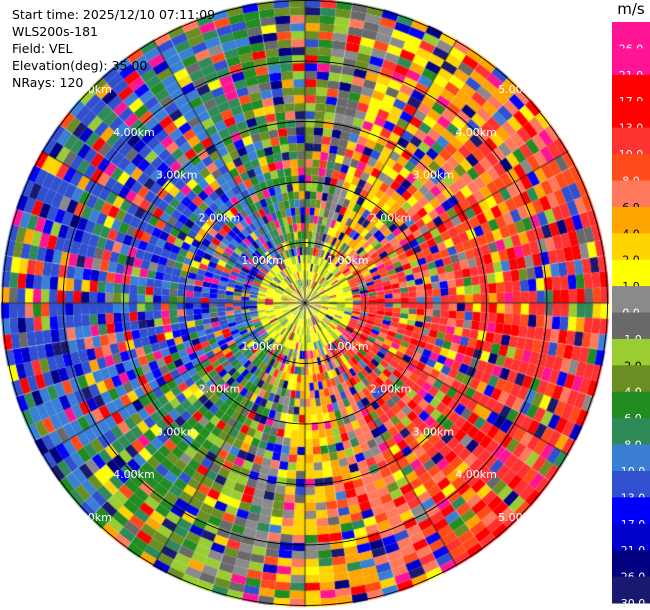 This screenshot has height=610, width=650. I want to click on colorbar-unit: m/s, so click(631, 9).